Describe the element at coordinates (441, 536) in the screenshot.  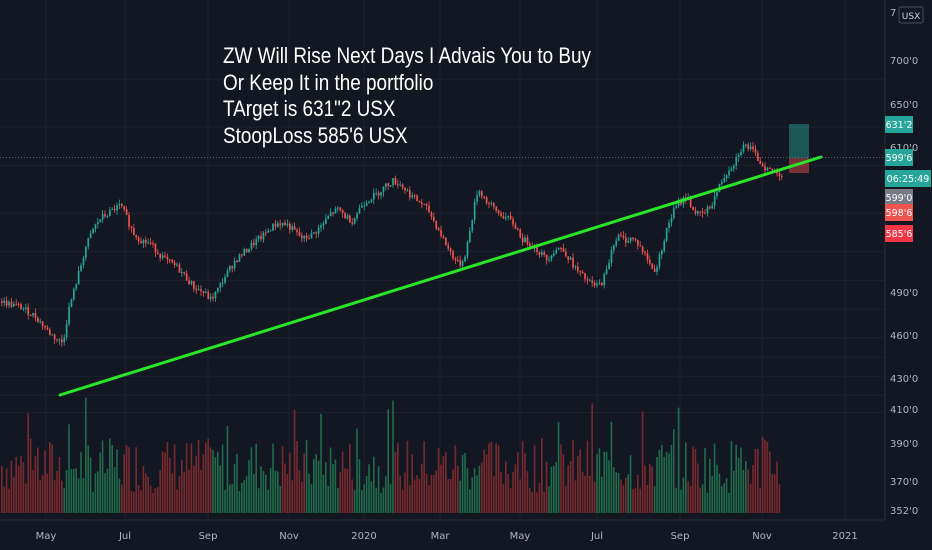
I see `time-axis-label: Mar` at that location.